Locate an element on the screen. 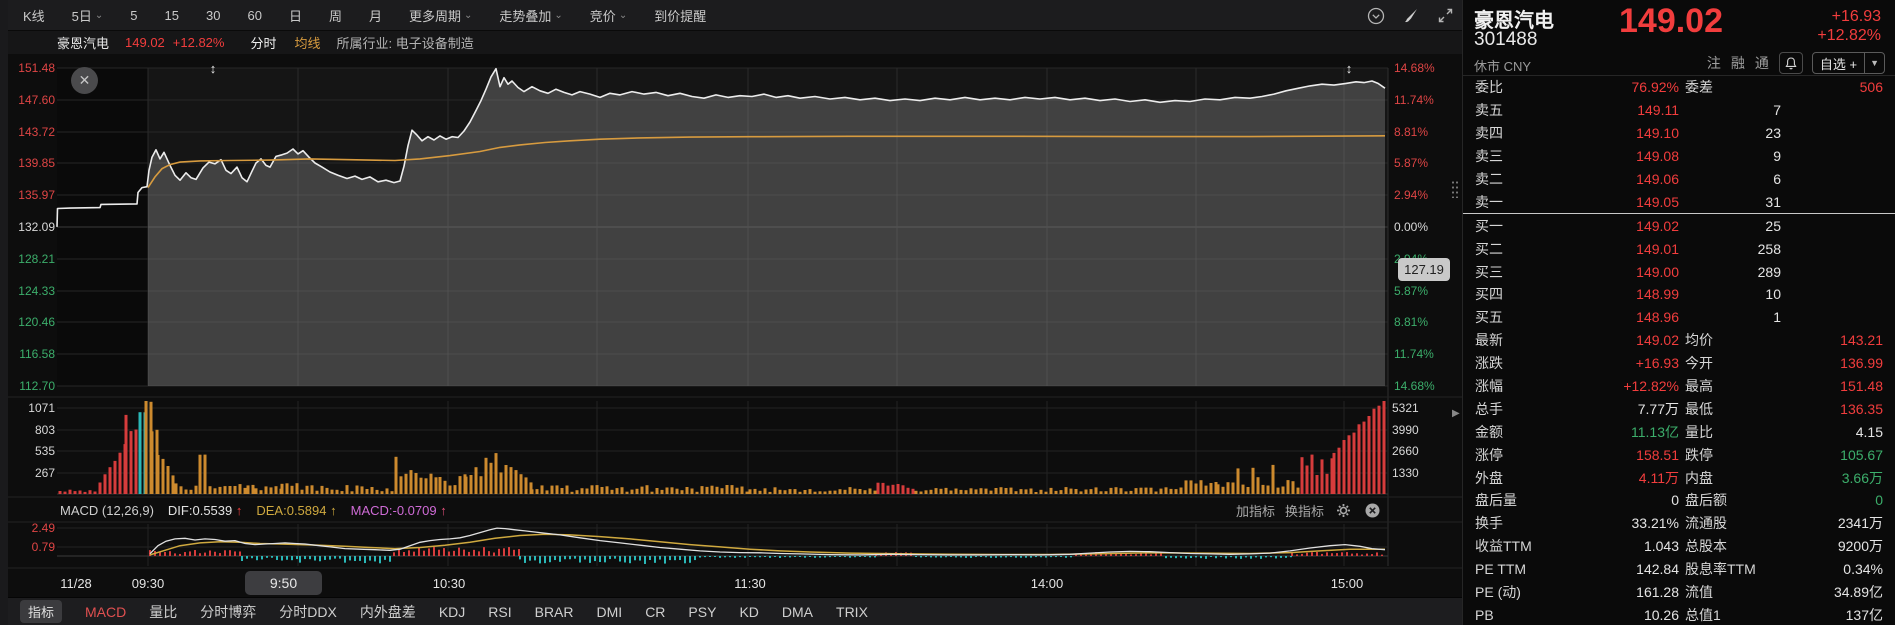  volume-axis-label-left: 803 is located at coordinates (44, 430).